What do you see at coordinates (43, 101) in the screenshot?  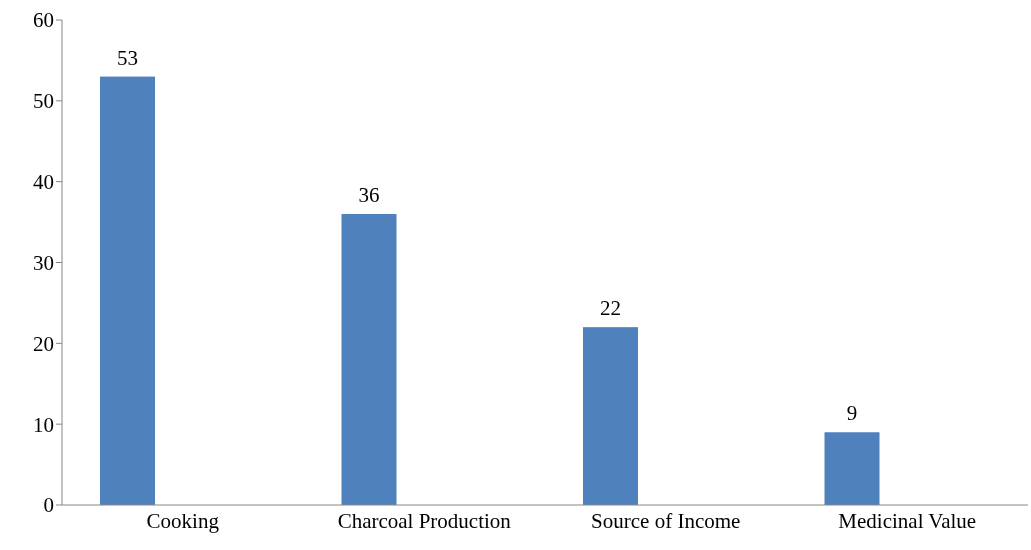 I see `y-tick-label: 50` at bounding box center [43, 101].